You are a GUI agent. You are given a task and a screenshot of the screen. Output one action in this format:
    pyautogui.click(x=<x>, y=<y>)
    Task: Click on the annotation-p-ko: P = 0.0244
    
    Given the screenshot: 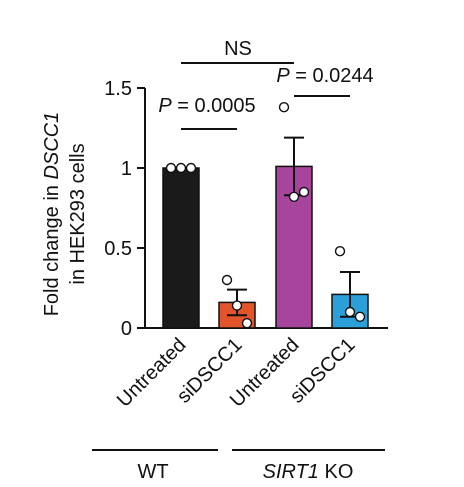 What is the action you would take?
    pyautogui.click(x=324, y=76)
    